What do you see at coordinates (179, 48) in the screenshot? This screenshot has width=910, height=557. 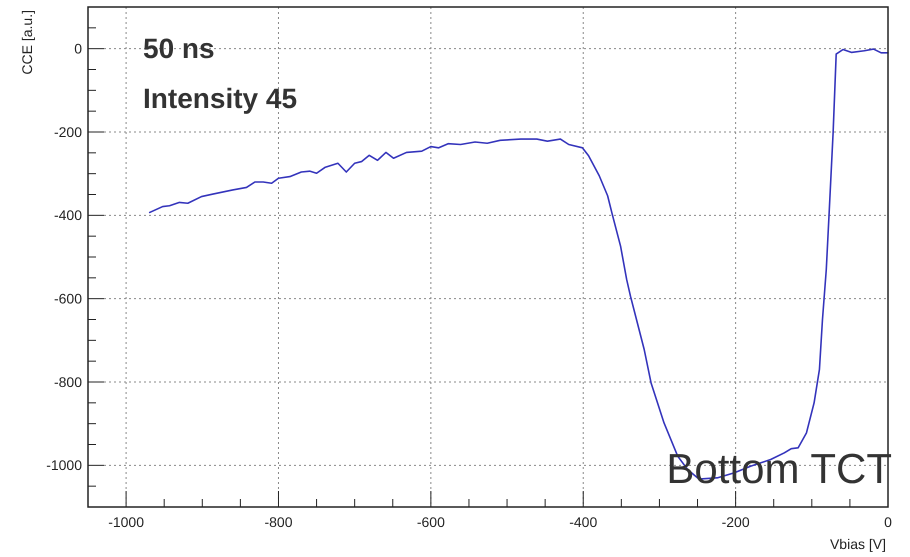 I see `annotation: 50 ns` at bounding box center [179, 48].